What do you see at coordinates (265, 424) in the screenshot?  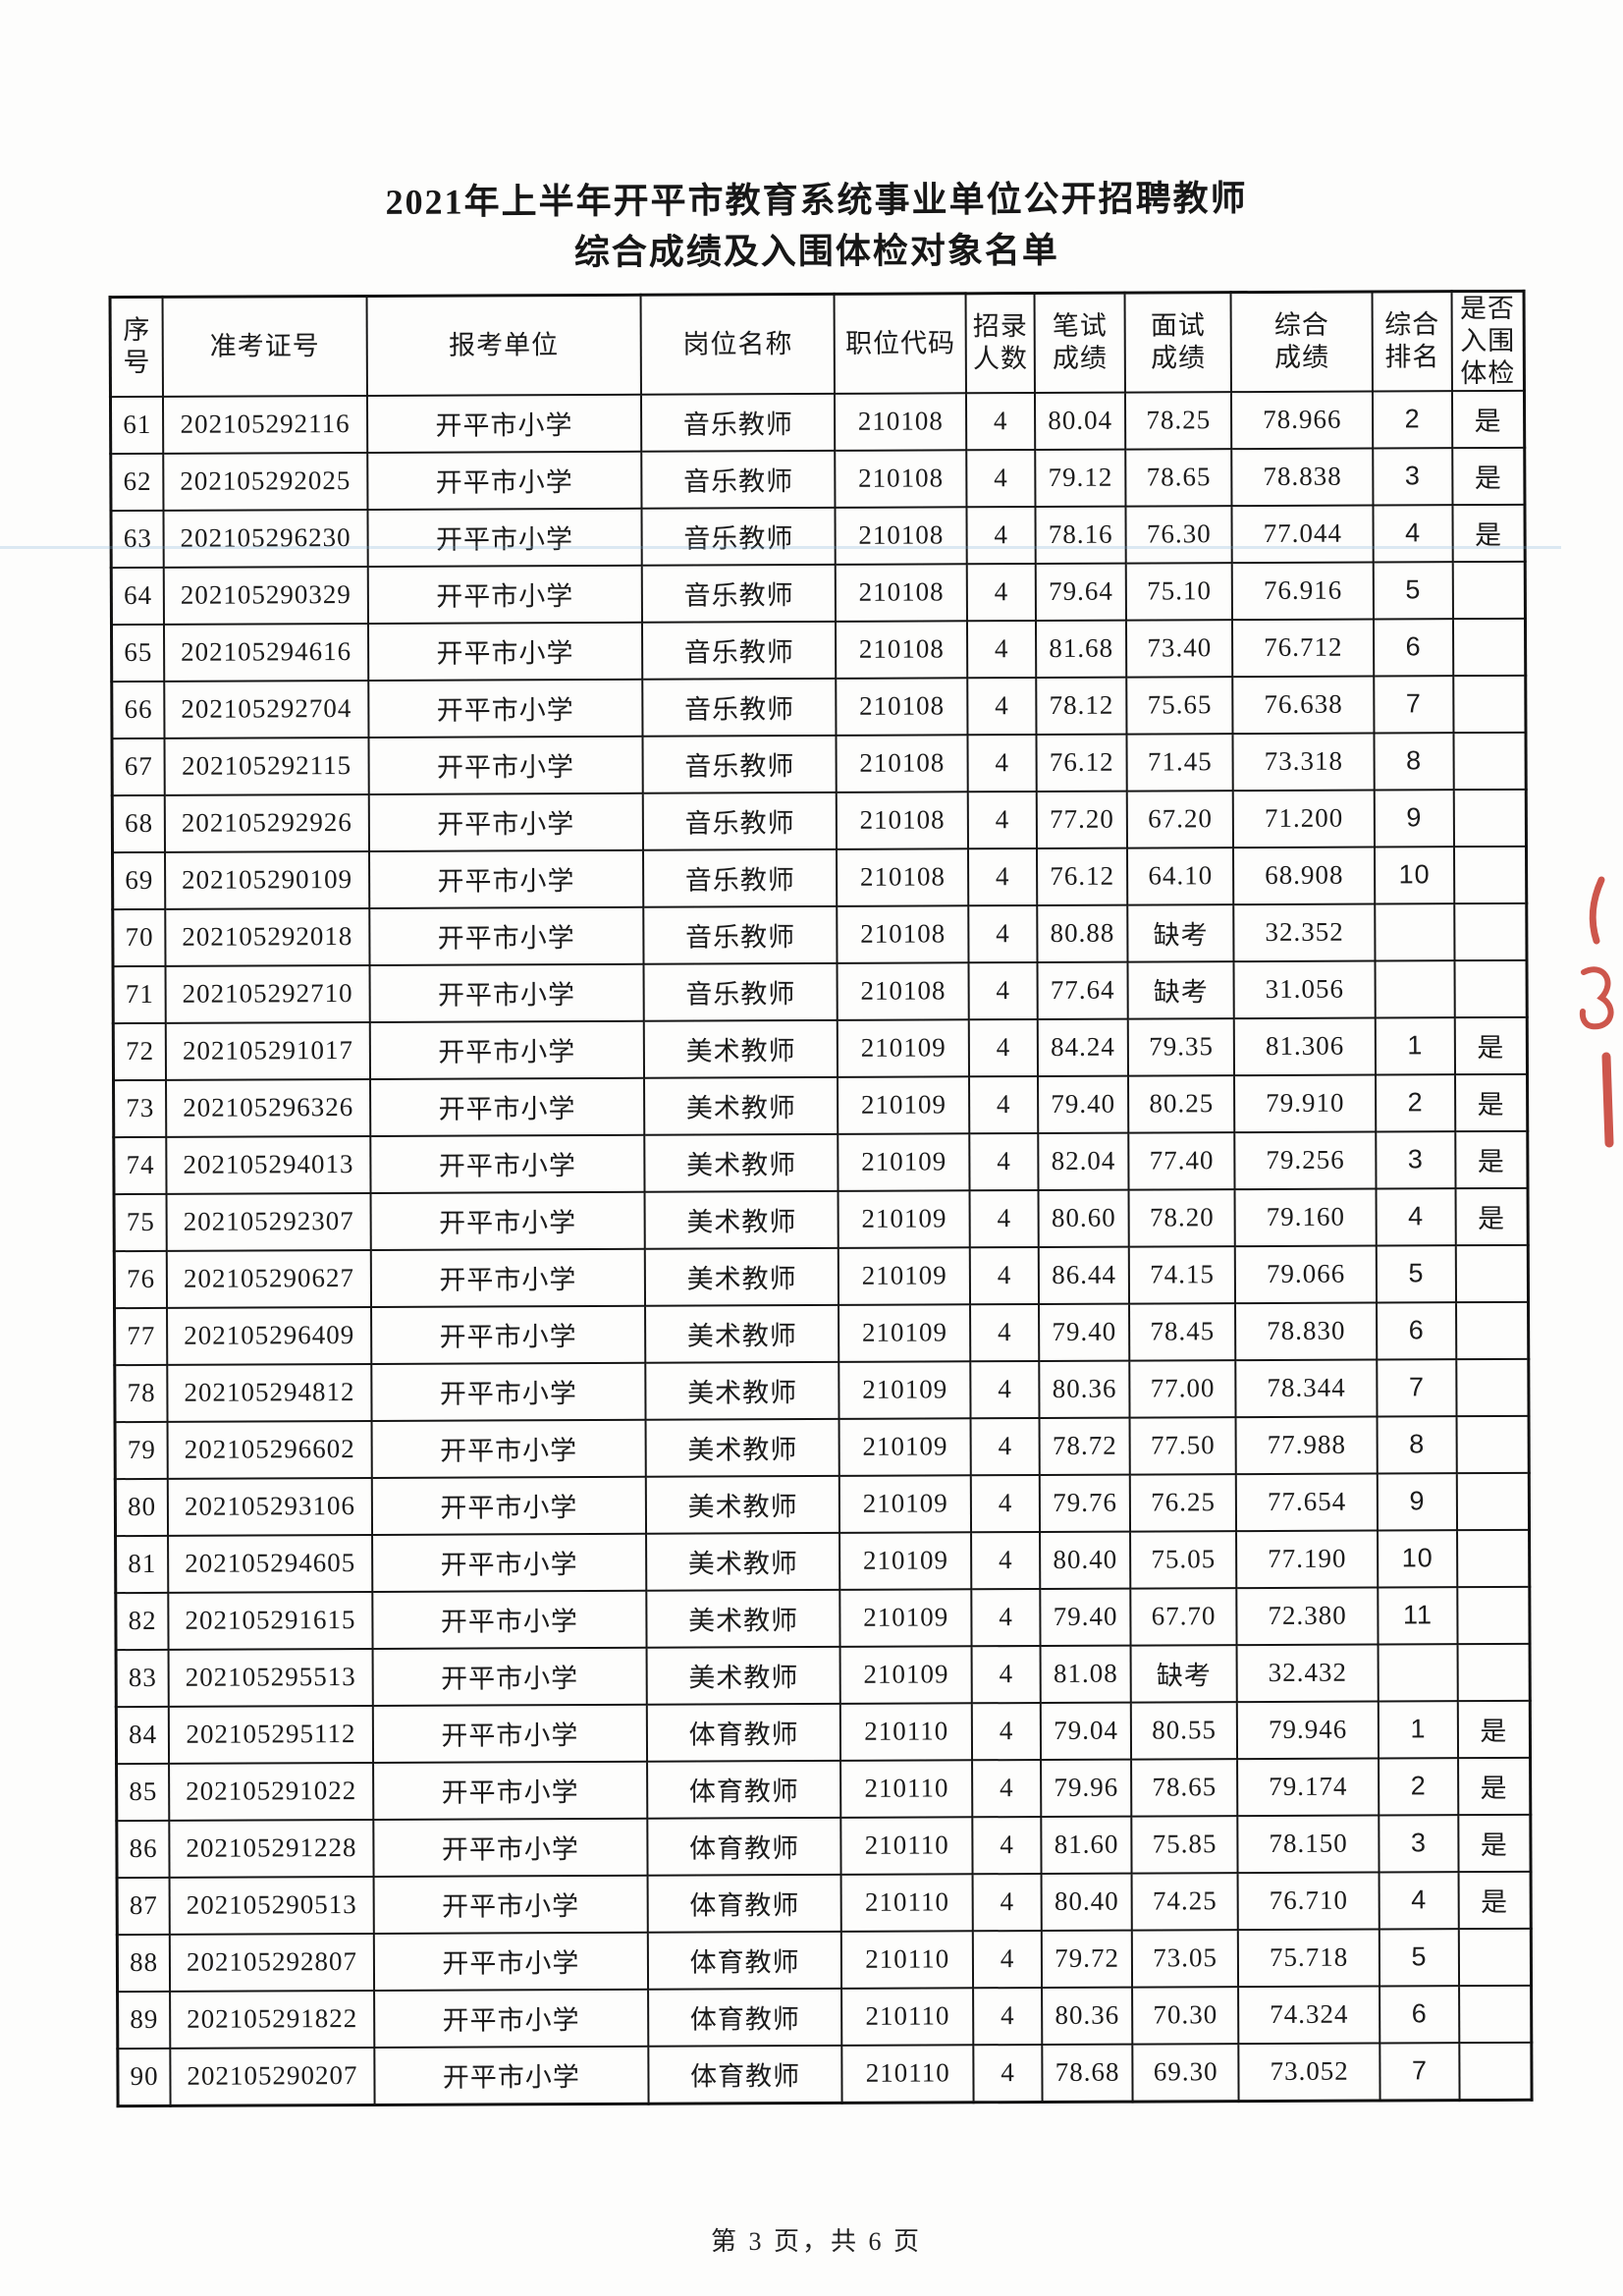 I see `cell-exam-id: 202105292116` at bounding box center [265, 424].